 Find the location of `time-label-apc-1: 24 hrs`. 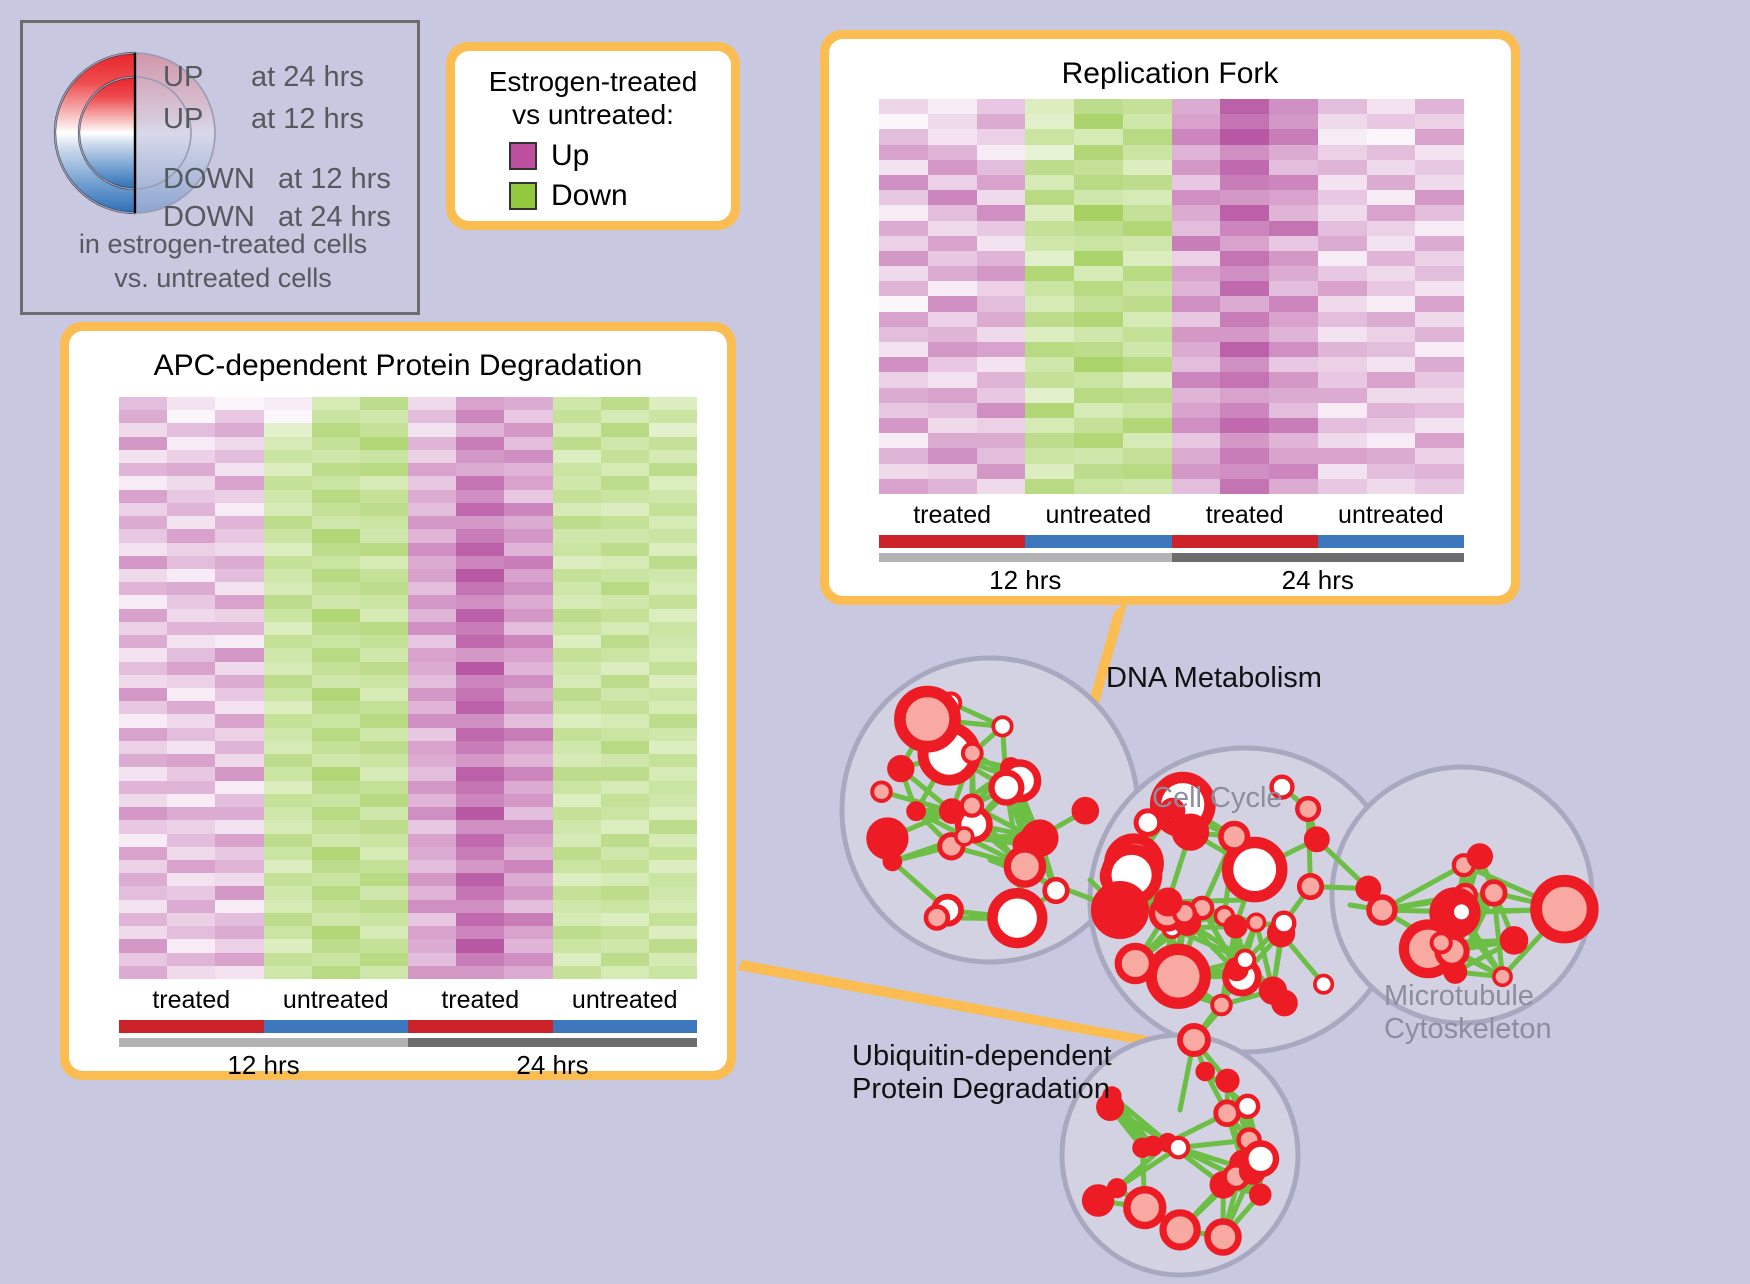

time-label-apc-1: 24 hrs is located at coordinates (552, 1065).